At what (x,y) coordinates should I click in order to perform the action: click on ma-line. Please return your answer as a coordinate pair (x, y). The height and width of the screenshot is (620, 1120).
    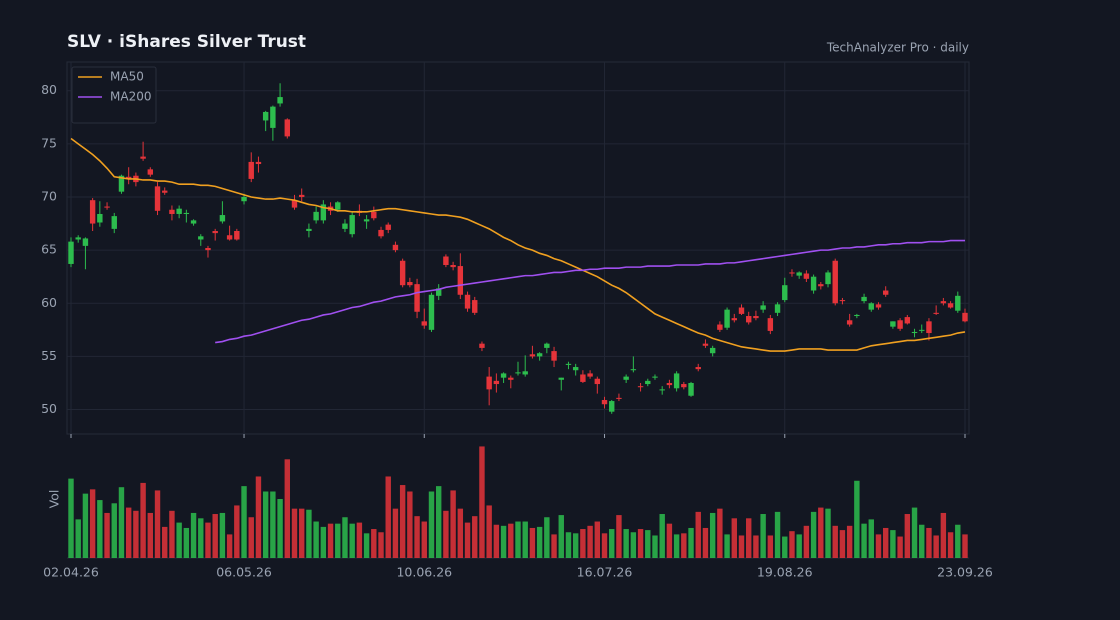
    Looking at the image, I should click on (590, 291).